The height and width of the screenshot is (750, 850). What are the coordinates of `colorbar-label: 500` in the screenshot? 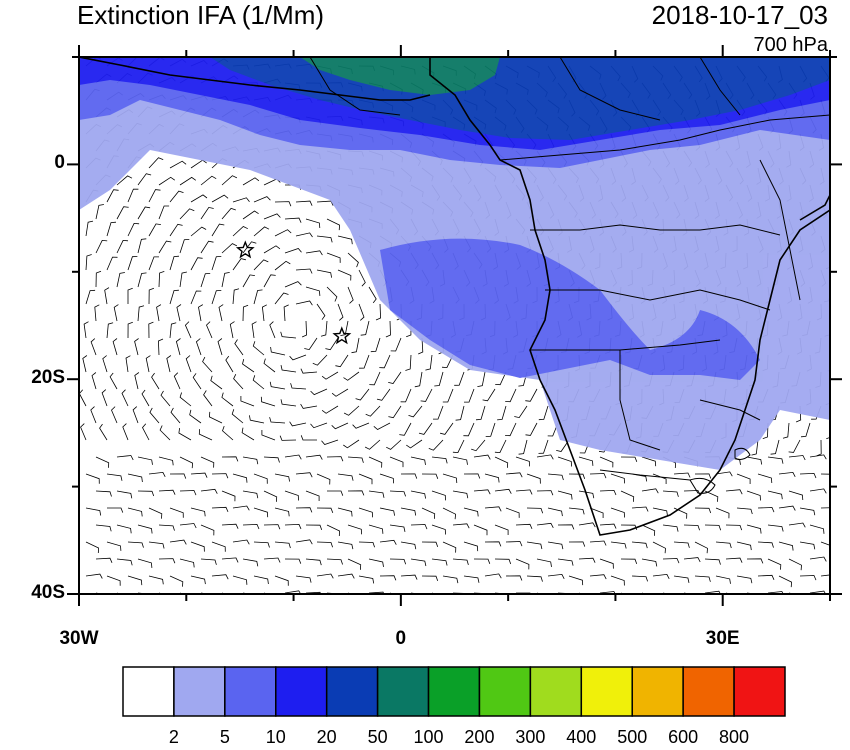 It's located at (632, 737).